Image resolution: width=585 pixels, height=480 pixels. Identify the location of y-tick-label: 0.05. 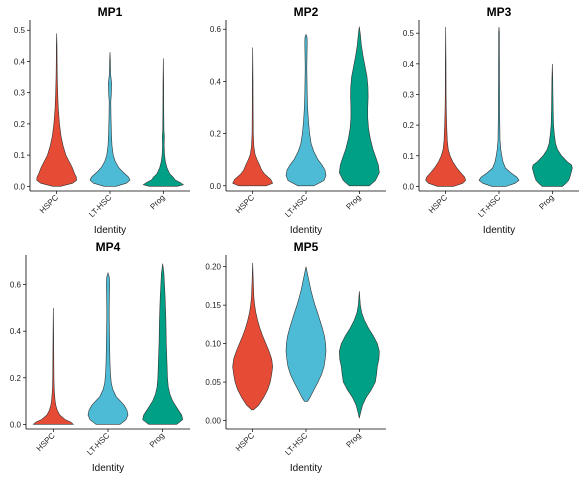
(213, 382).